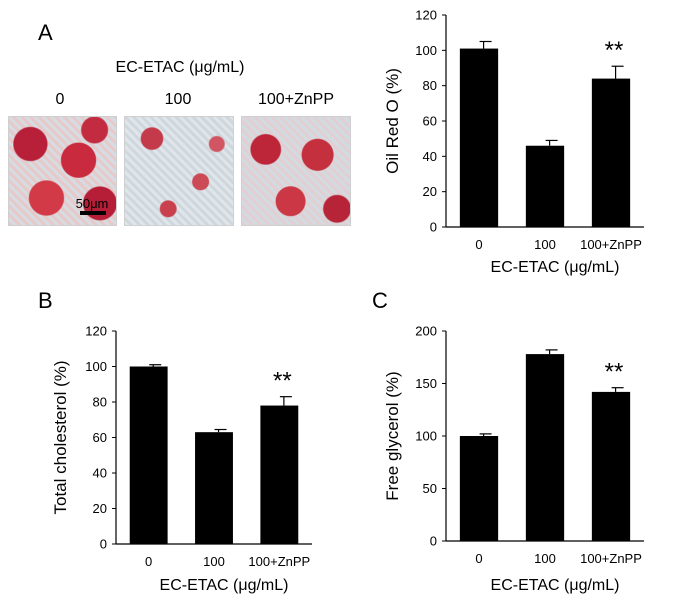 This screenshot has height=605, width=686. Describe the element at coordinates (178, 99) in the screenshot. I see `micrograph-condition-100: 100` at that location.